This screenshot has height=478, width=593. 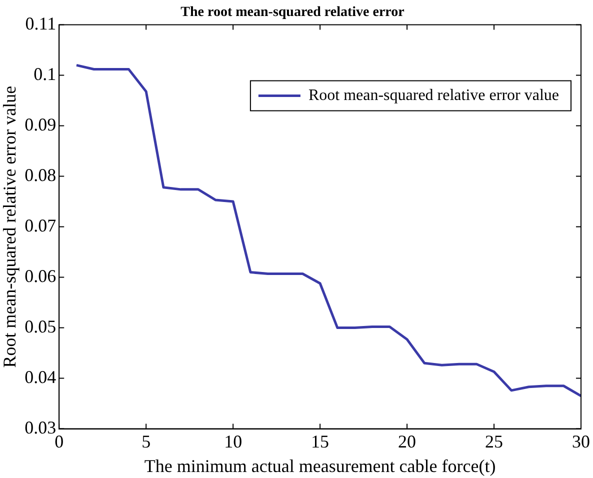 I want to click on y-tick-label: 0.04, so click(x=40, y=377).